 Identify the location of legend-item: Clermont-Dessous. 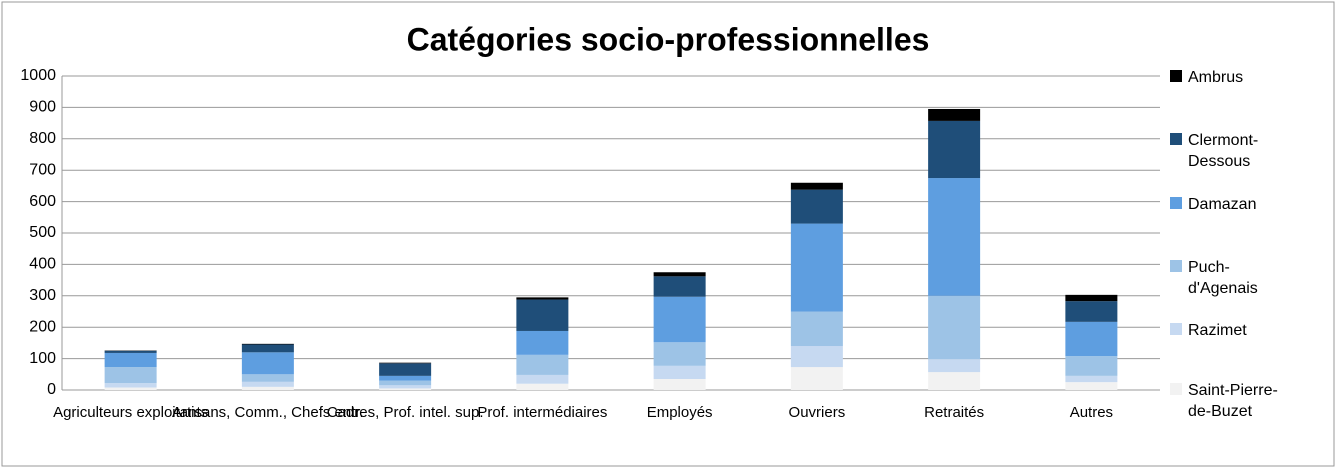
(1229, 151).